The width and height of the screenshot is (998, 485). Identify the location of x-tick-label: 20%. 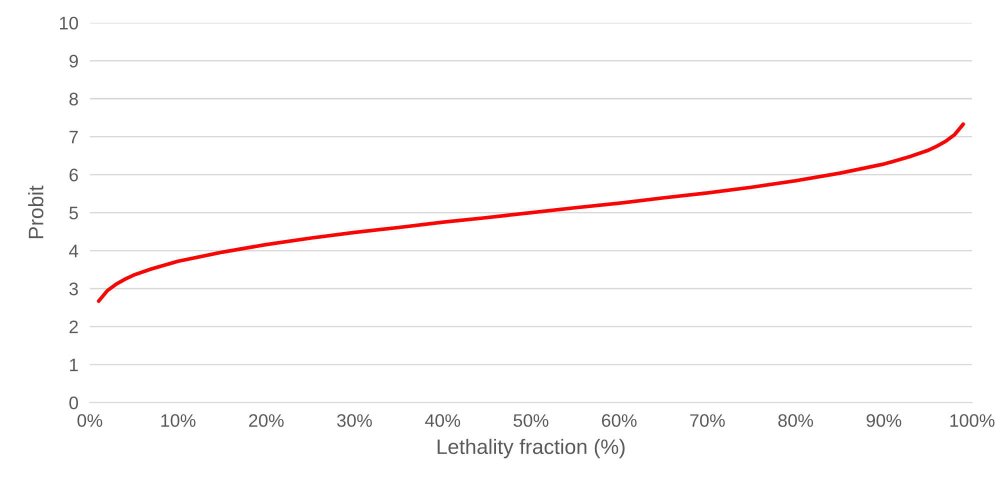
(266, 420).